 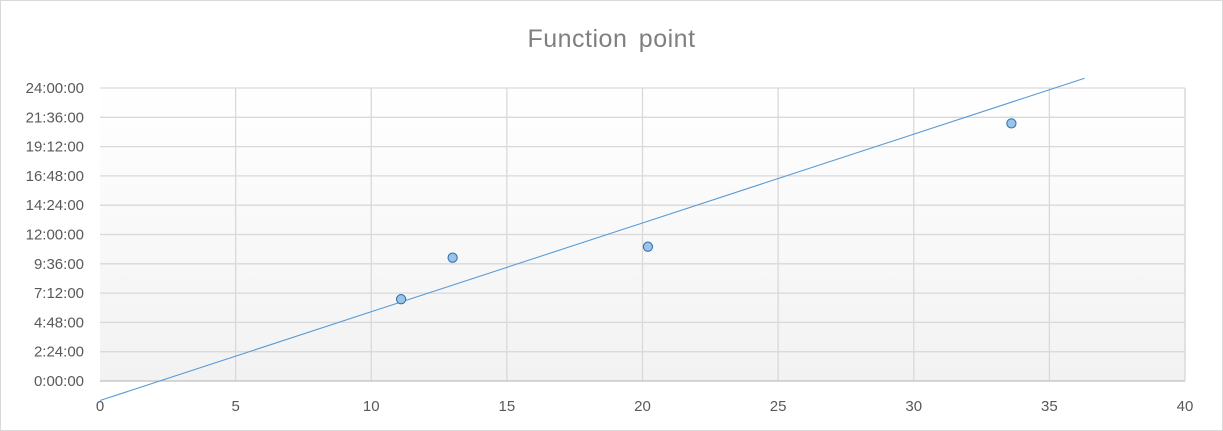 I want to click on x-tick-label: 0, so click(x=100, y=406).